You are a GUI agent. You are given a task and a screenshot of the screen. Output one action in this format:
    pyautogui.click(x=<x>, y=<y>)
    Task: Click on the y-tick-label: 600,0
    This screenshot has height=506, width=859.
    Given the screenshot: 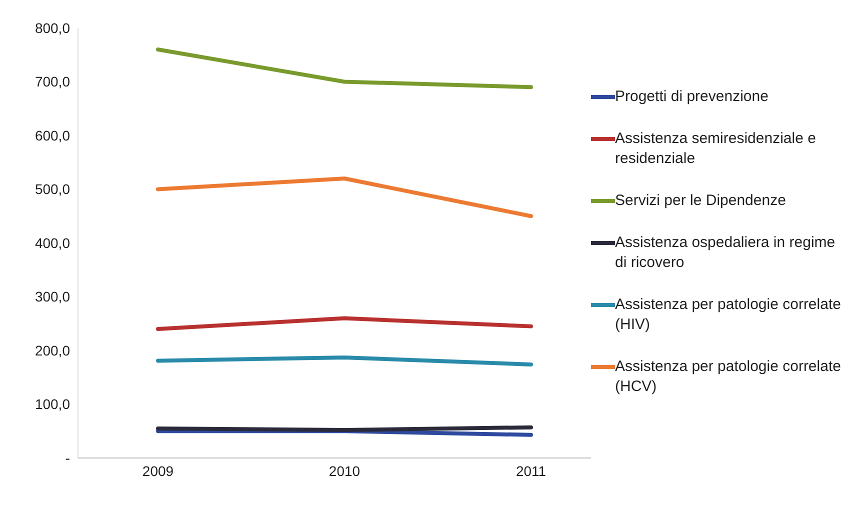 What is the action you would take?
    pyautogui.click(x=52, y=135)
    